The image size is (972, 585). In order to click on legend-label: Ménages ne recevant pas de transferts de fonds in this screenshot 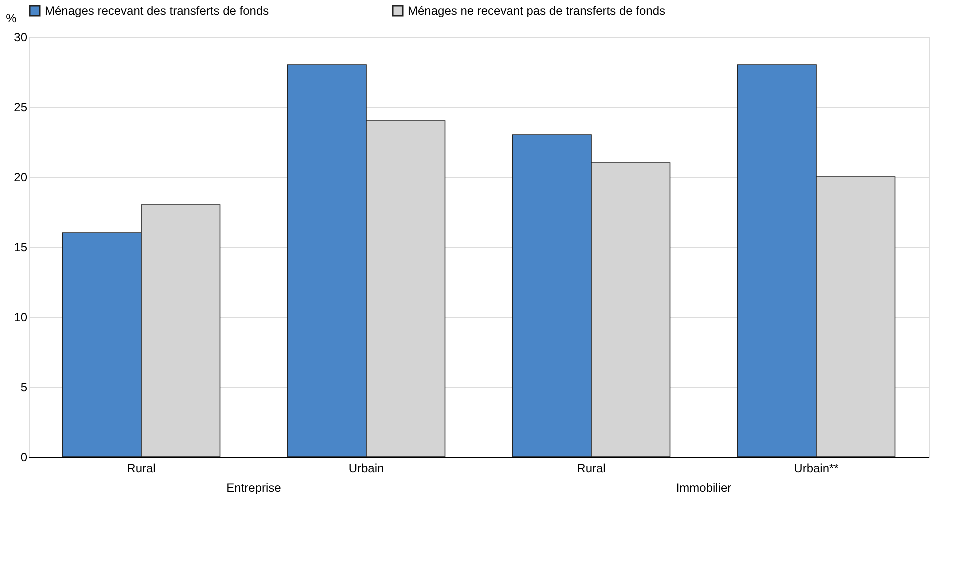, I will do `click(537, 11)`.